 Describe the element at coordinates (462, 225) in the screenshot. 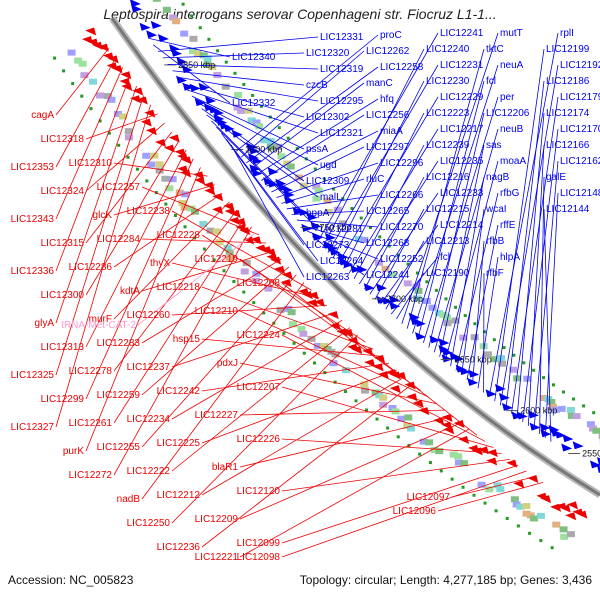

I see `forward-gene-label-lic12214: LIC12214` at that location.